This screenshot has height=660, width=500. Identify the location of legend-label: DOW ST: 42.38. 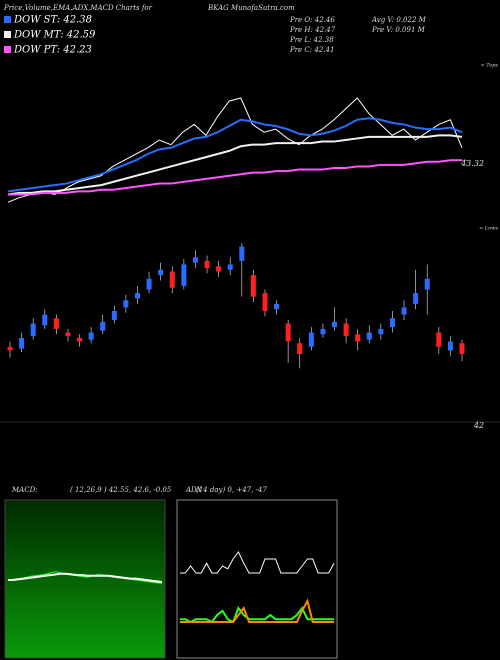
(52, 20).